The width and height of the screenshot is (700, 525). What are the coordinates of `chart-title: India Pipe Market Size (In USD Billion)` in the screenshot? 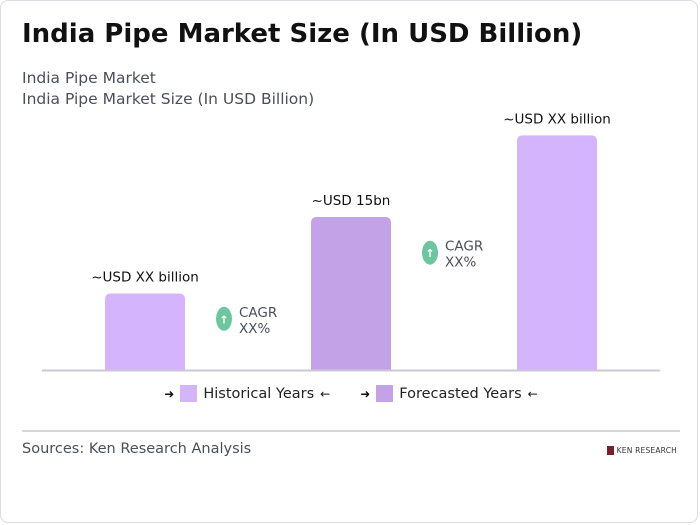 It's located at (302, 34).